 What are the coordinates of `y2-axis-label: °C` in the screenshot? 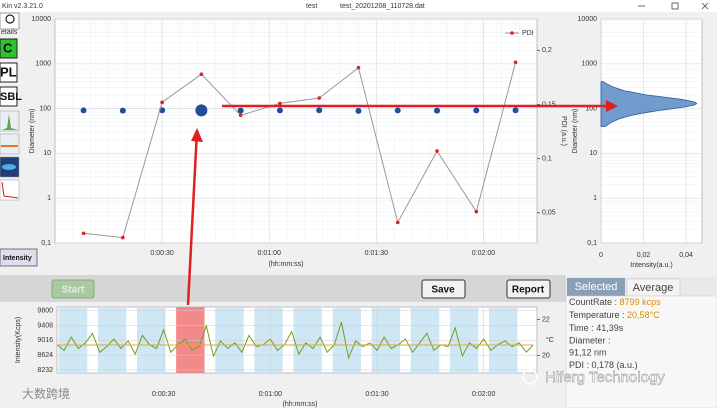 It's located at (550, 340).